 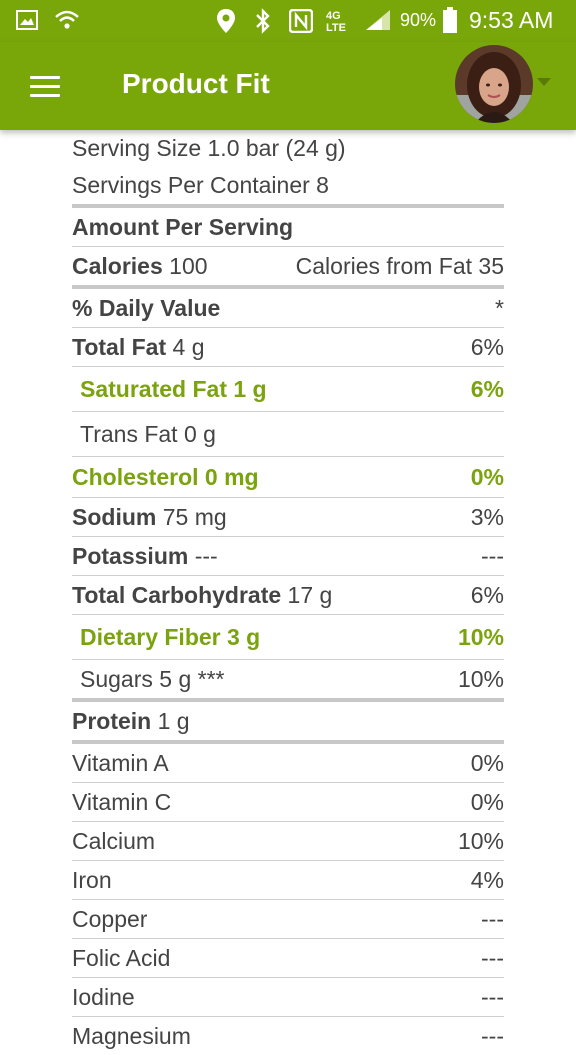 What do you see at coordinates (288, 268) in the screenshot?
I see `calories-row: Calories 100 Calories from Fat 35` at bounding box center [288, 268].